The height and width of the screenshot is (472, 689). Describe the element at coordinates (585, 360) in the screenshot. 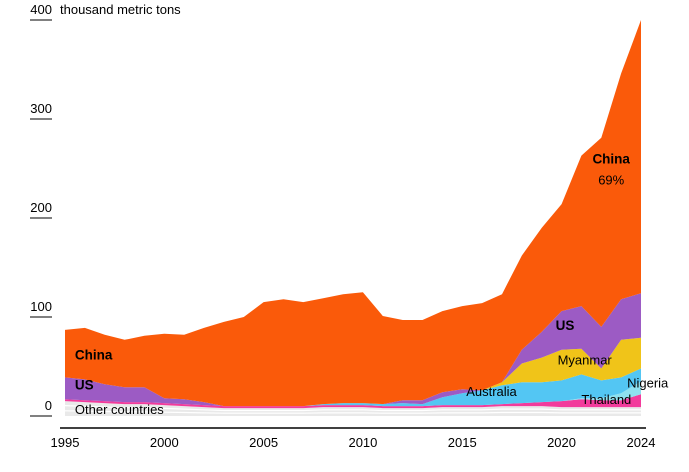

I see `annotation-myanmar-label: Myanmar` at that location.